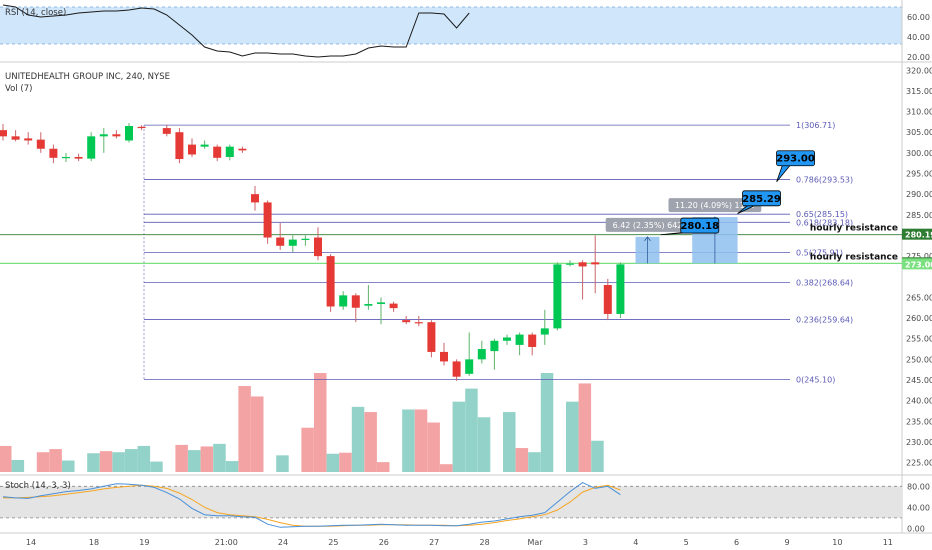  I want to click on price-tick-label: 255.00, so click(919, 339).